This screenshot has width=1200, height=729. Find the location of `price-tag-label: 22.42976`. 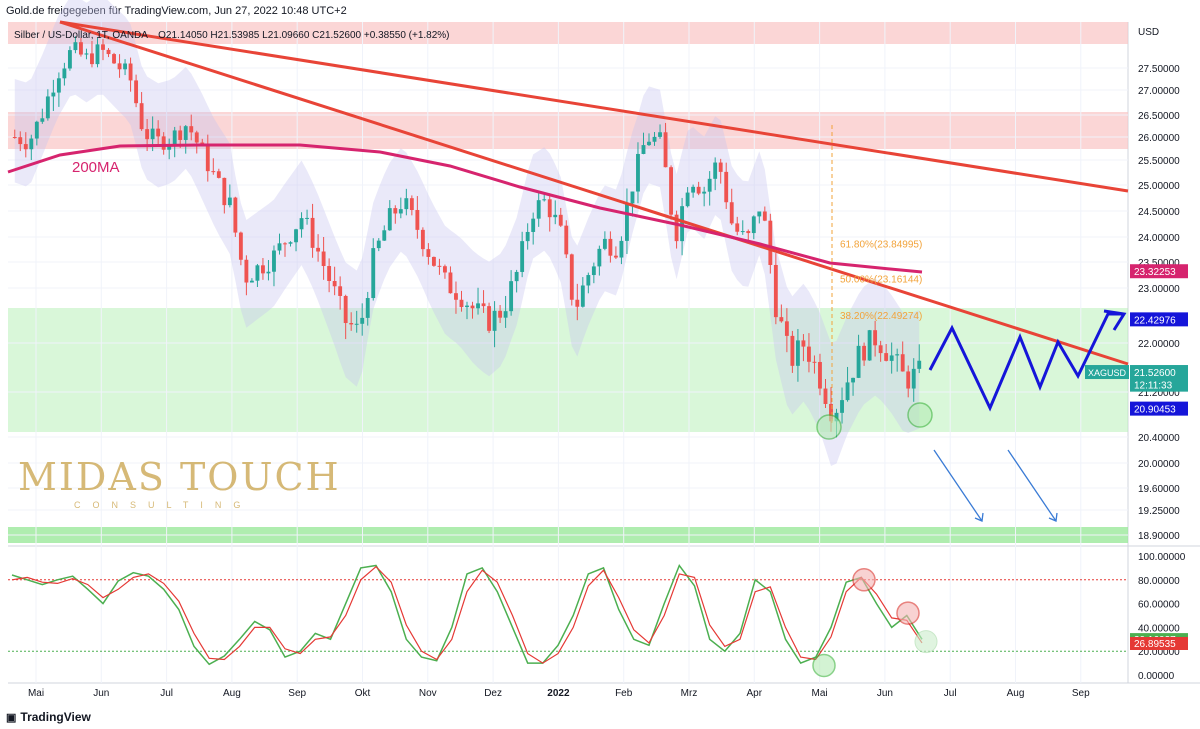

price-tag-label: 22.42976 is located at coordinates (1155, 320).